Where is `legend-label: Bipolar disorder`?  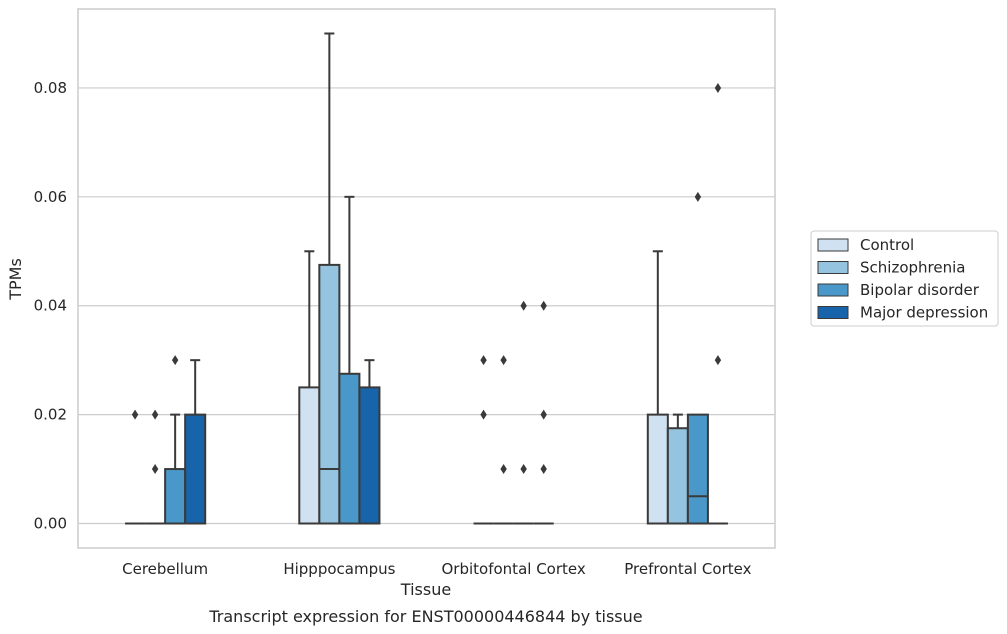 legend-label: Bipolar disorder is located at coordinates (920, 290).